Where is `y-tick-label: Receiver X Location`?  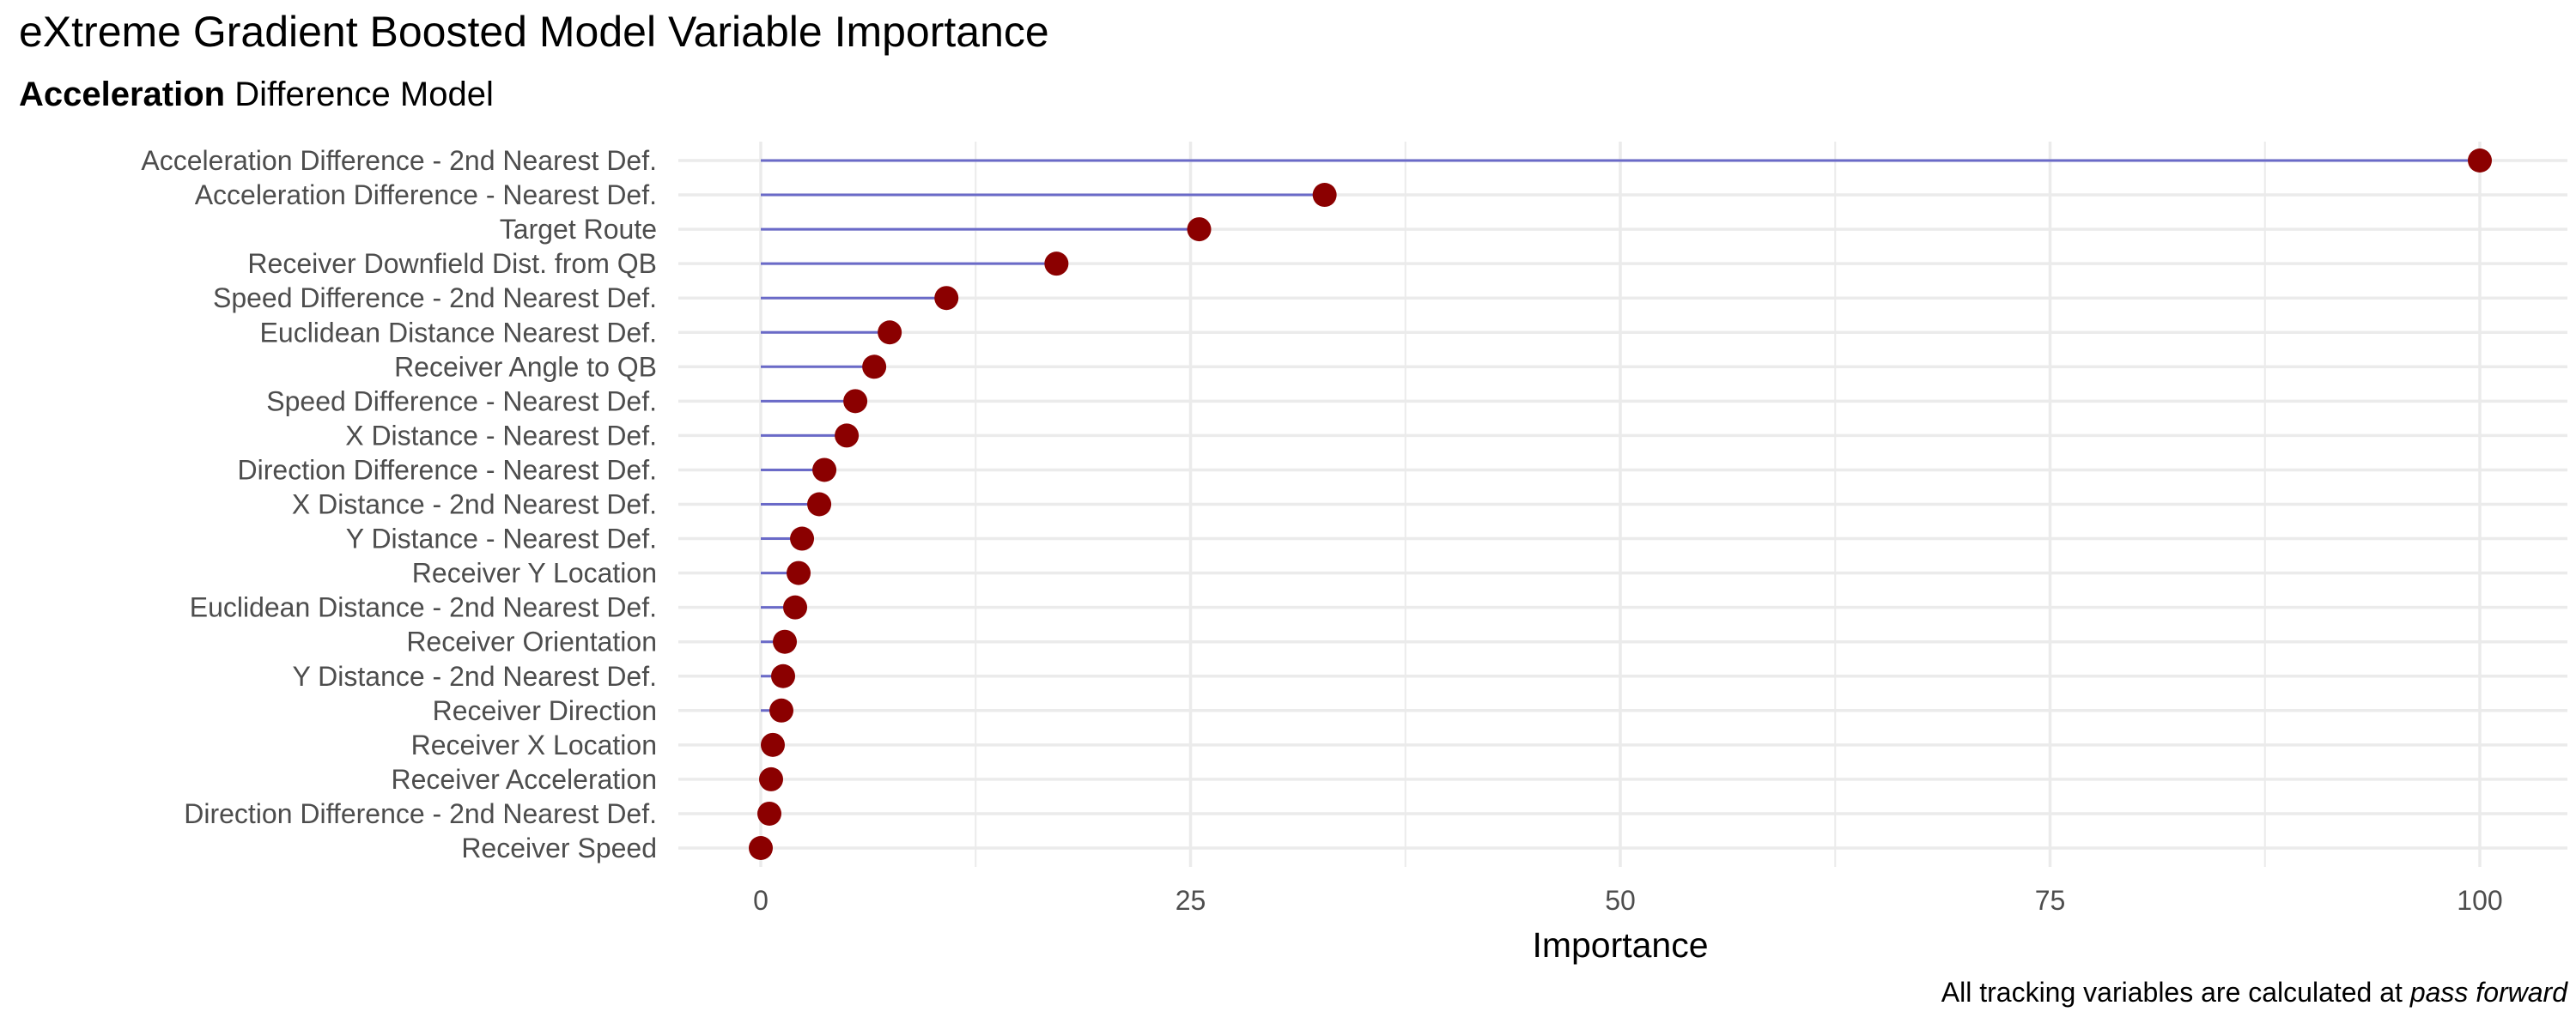
y-tick-label: Receiver X Location is located at coordinates (534, 745).